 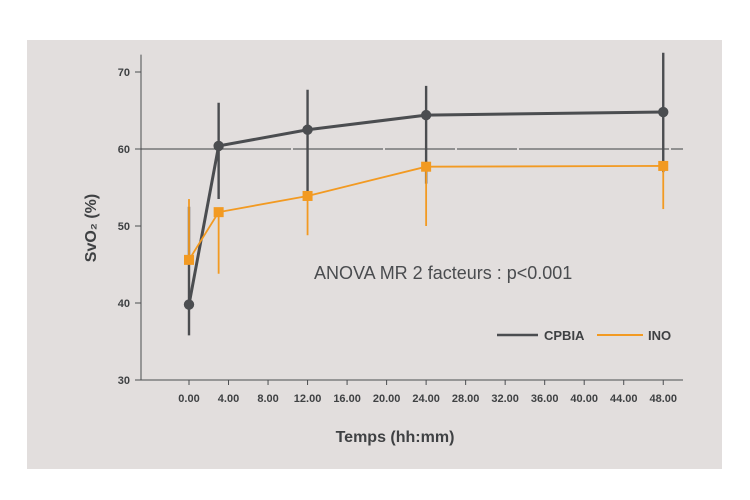 What do you see at coordinates (124, 381) in the screenshot?
I see `y-tick-label: 30` at bounding box center [124, 381].